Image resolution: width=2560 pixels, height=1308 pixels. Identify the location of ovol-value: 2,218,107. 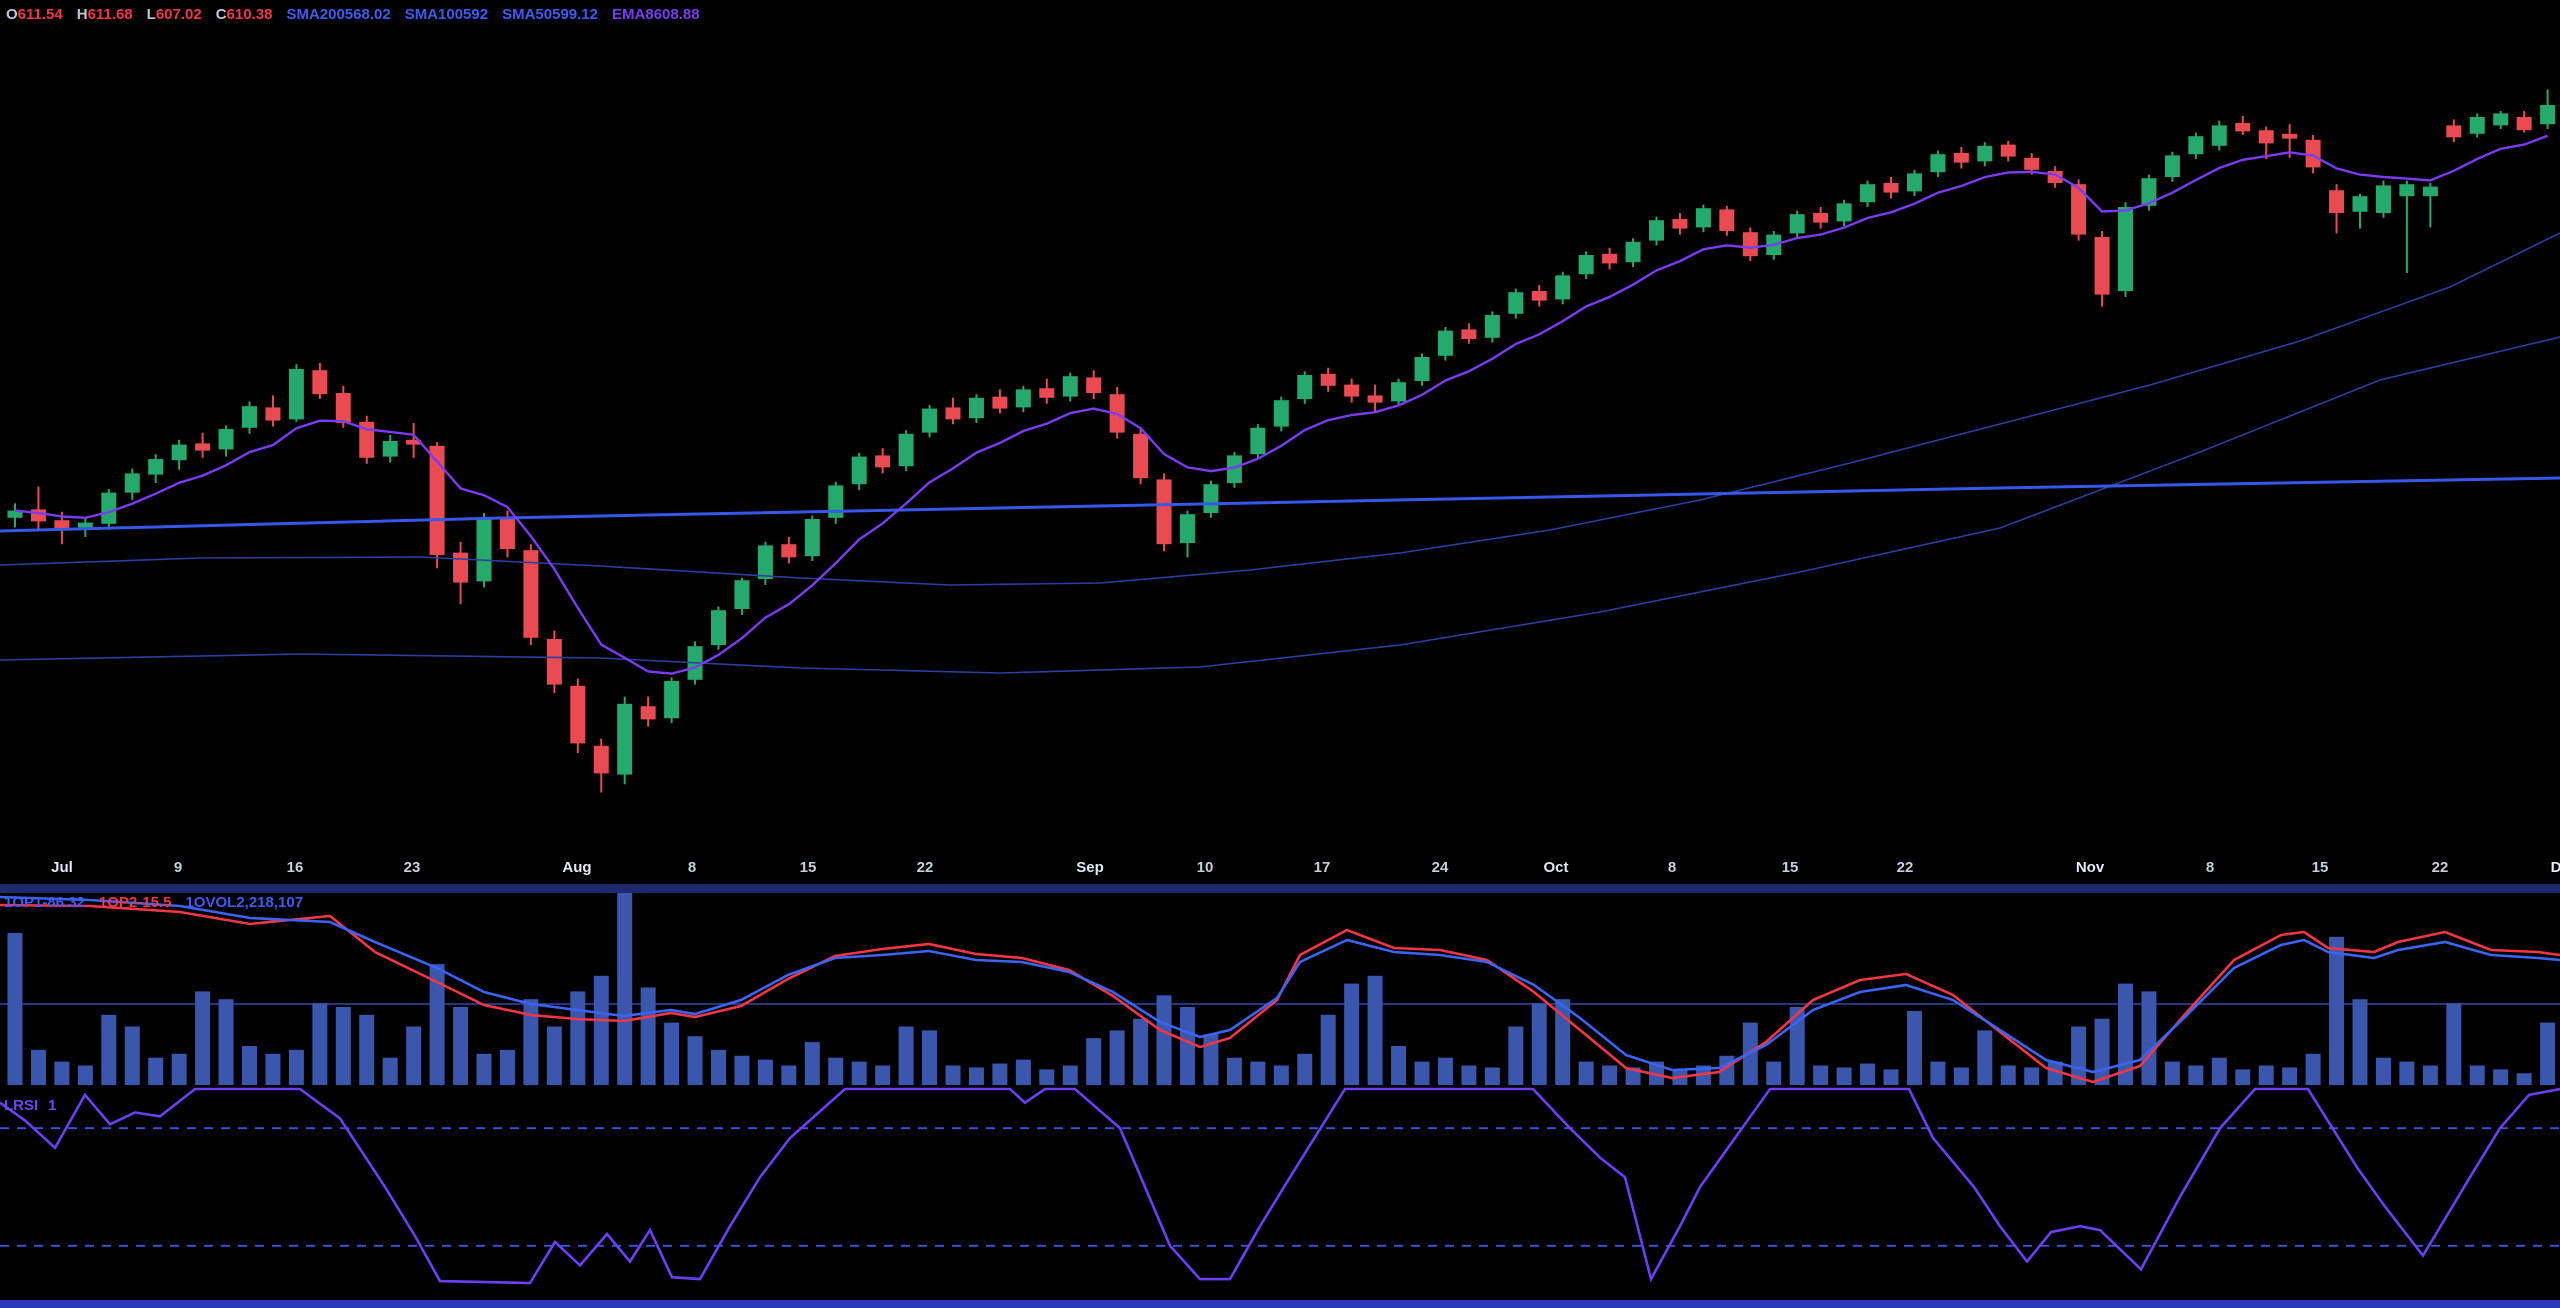
(270, 902).